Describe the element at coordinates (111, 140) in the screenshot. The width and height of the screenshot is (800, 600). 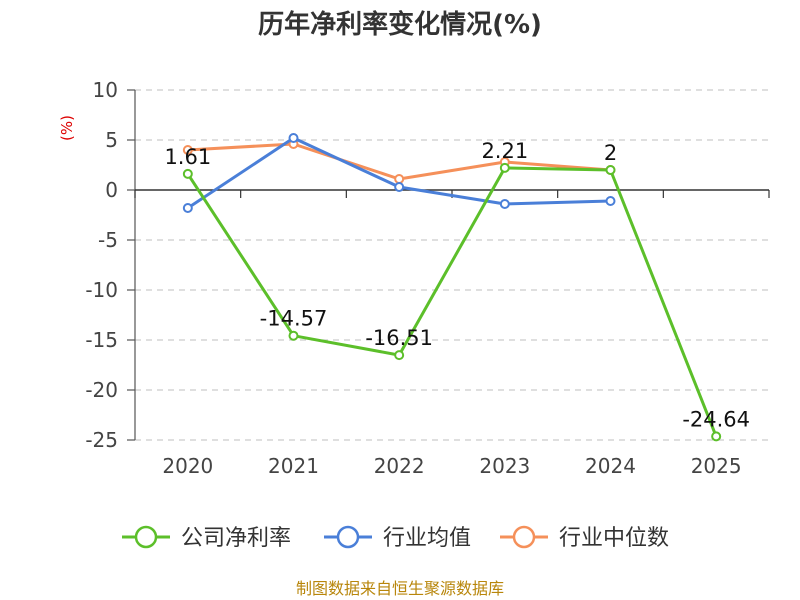
I see `y-tick-label: 5` at that location.